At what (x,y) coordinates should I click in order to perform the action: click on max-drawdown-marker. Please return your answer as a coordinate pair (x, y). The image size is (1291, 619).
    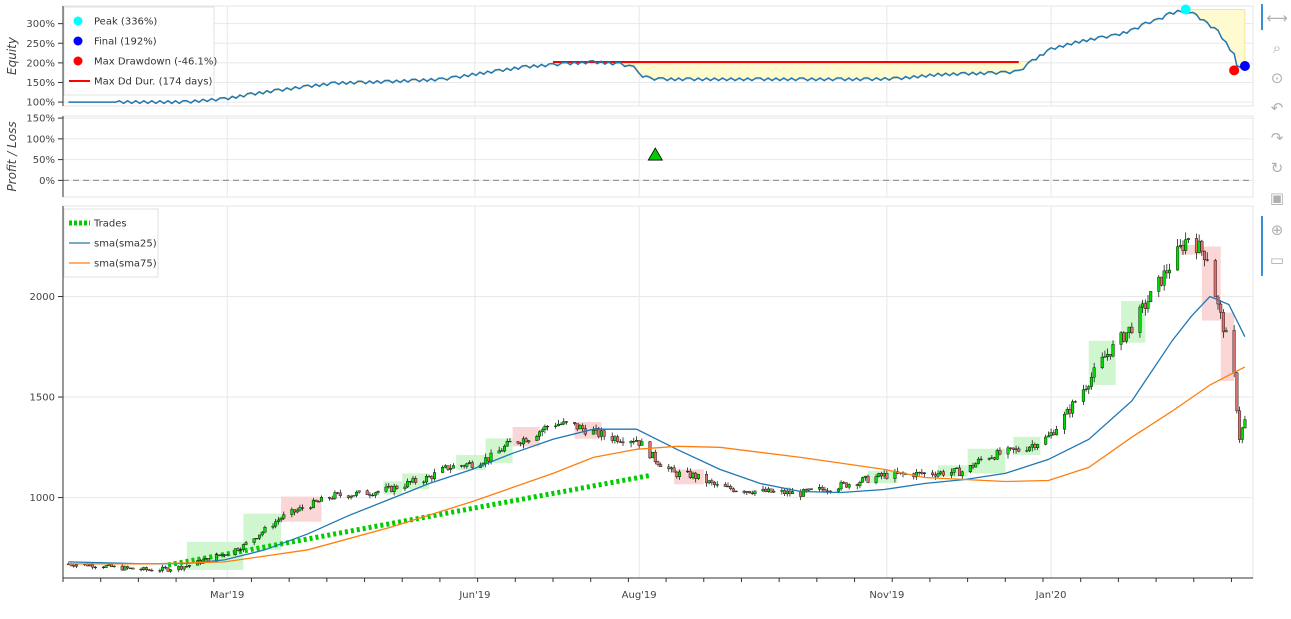
    Looking at the image, I should click on (1234, 70).